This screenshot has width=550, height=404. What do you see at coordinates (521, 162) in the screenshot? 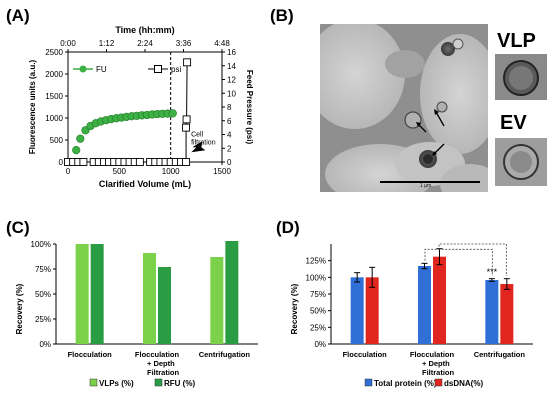
I see `ev-inset` at bounding box center [521, 162].